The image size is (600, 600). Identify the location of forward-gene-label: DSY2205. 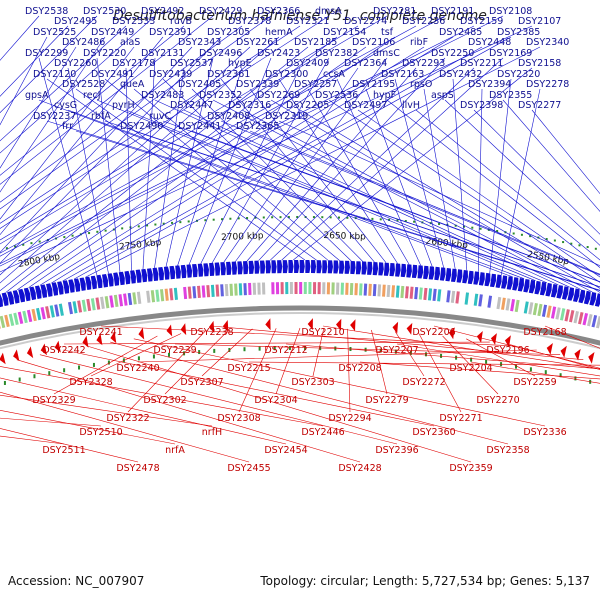
(307, 105).